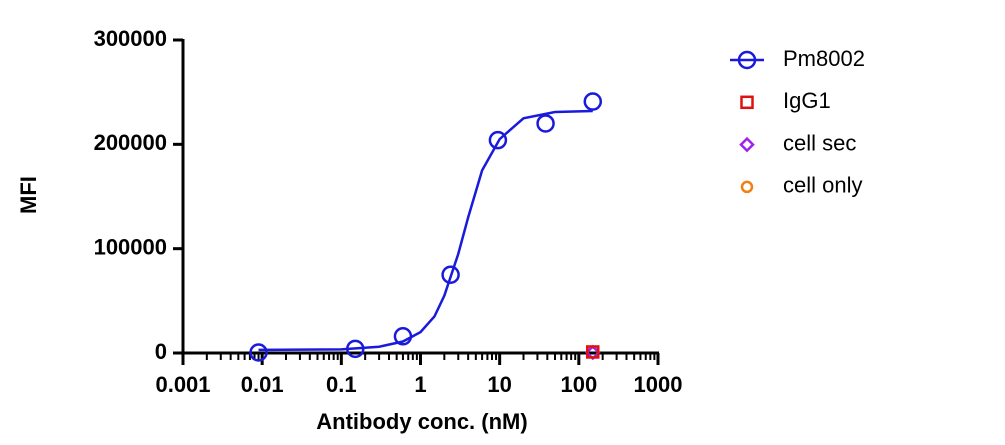 The image size is (1005, 445). Describe the element at coordinates (421, 421) in the screenshot. I see `x-axis-title: Antibody conc. (nM)` at that location.